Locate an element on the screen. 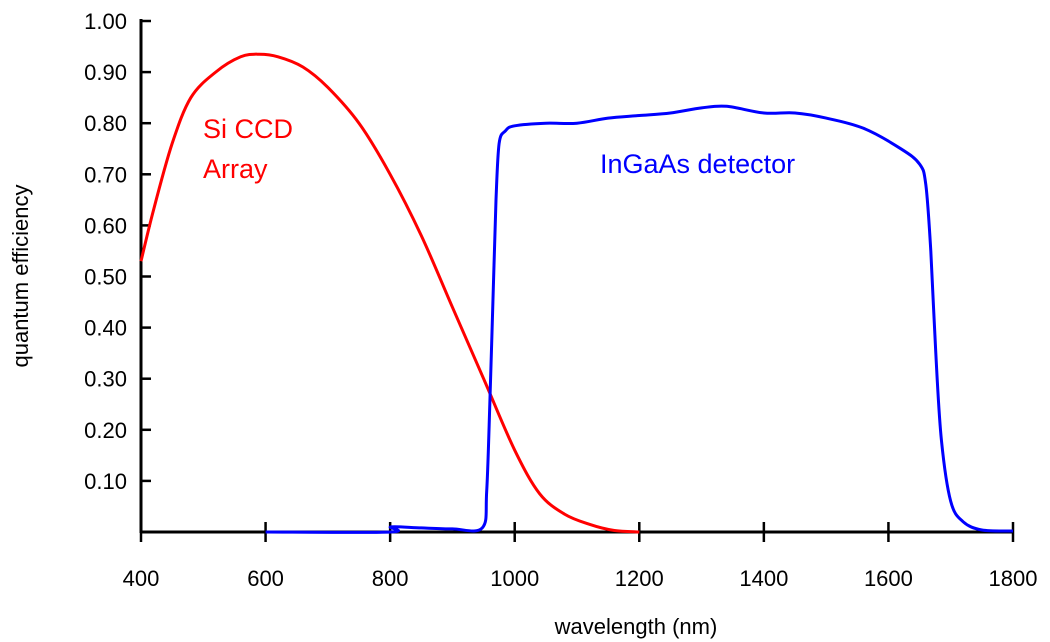  si-ccd-label: Si CCD is located at coordinates (248, 129).